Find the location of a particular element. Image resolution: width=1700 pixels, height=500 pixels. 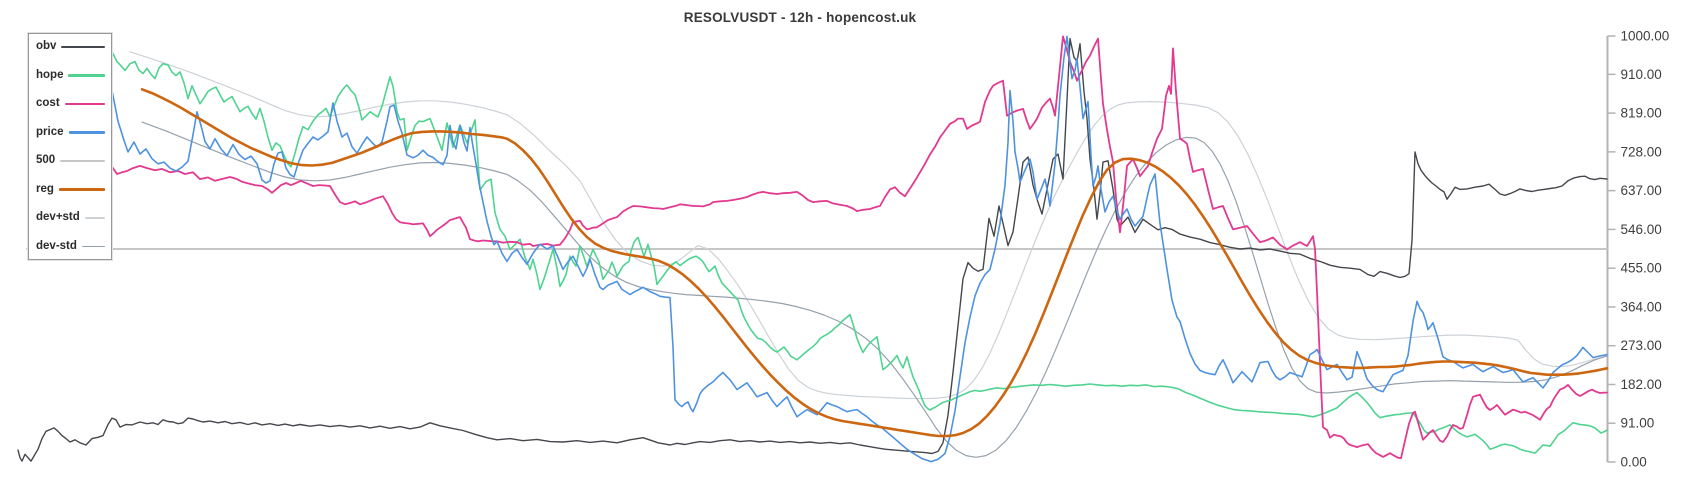

y-axis-label: 364.00 is located at coordinates (1641, 306).